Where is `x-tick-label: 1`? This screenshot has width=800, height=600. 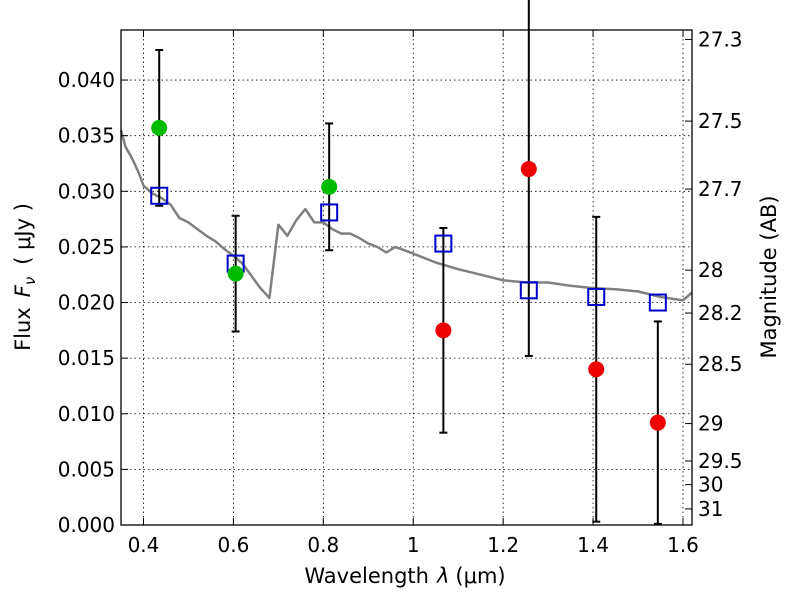
x-tick-label: 1 is located at coordinates (413, 545).